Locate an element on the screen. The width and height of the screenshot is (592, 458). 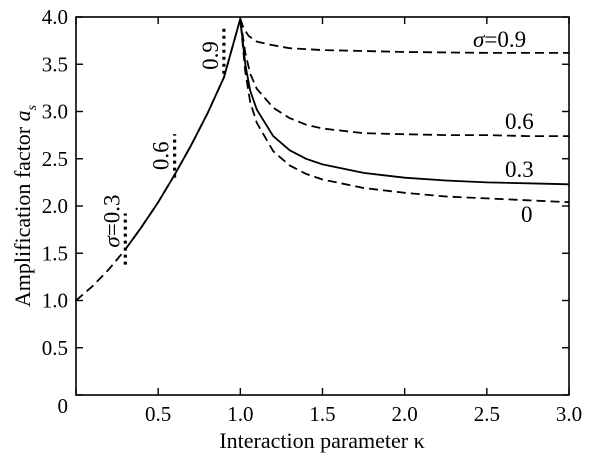
y-tick-label: 1.5 is located at coordinates (55, 253).